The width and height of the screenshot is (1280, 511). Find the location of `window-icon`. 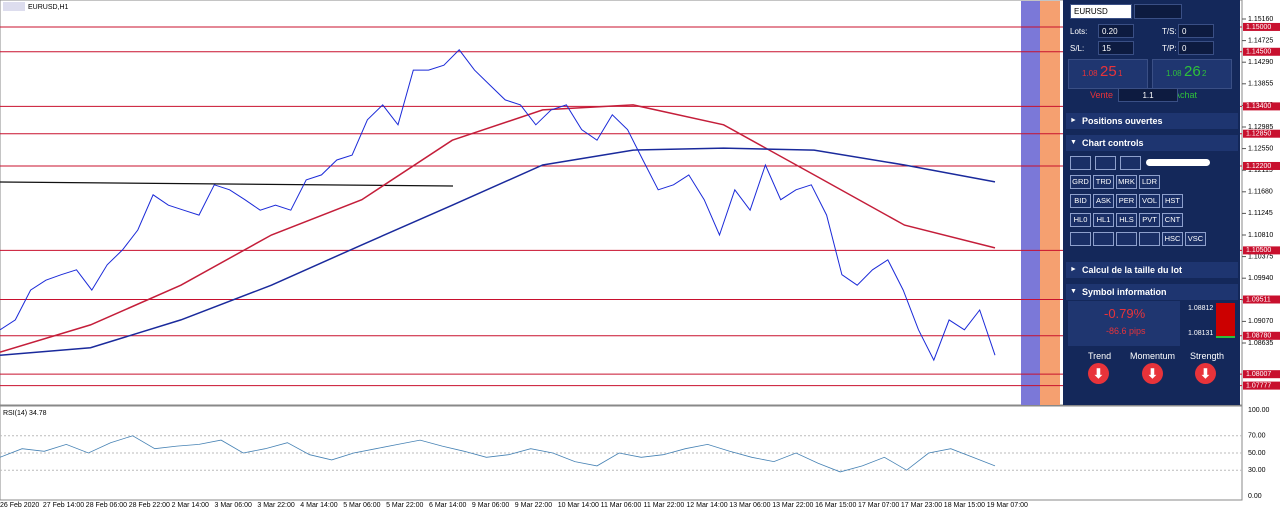

window-icon is located at coordinates (14, 6).